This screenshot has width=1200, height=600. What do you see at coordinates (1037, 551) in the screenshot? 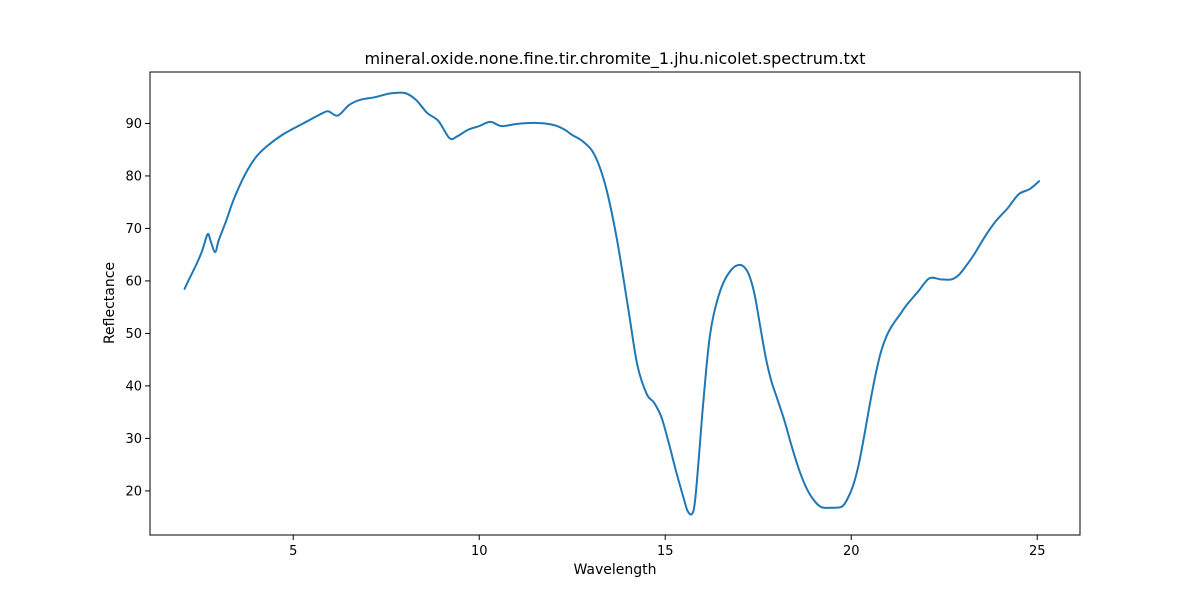
I see `x-tick-label: 25` at bounding box center [1037, 551].